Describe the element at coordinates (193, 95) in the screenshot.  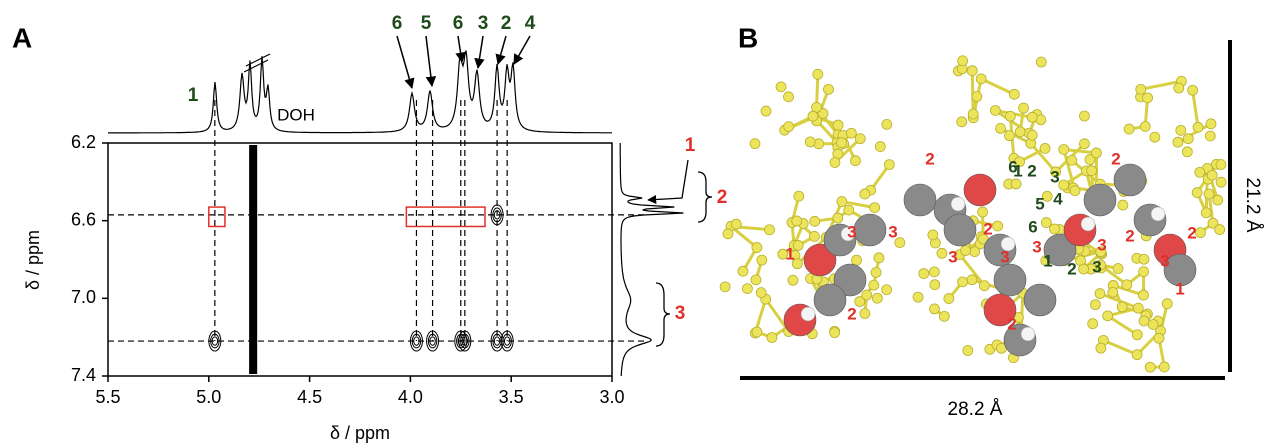
I see `peak-label: 1` at that location.